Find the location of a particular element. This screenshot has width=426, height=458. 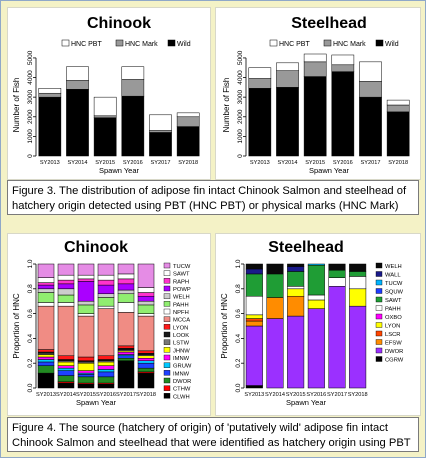

legend-label: MCCA is located at coordinates (181, 321).